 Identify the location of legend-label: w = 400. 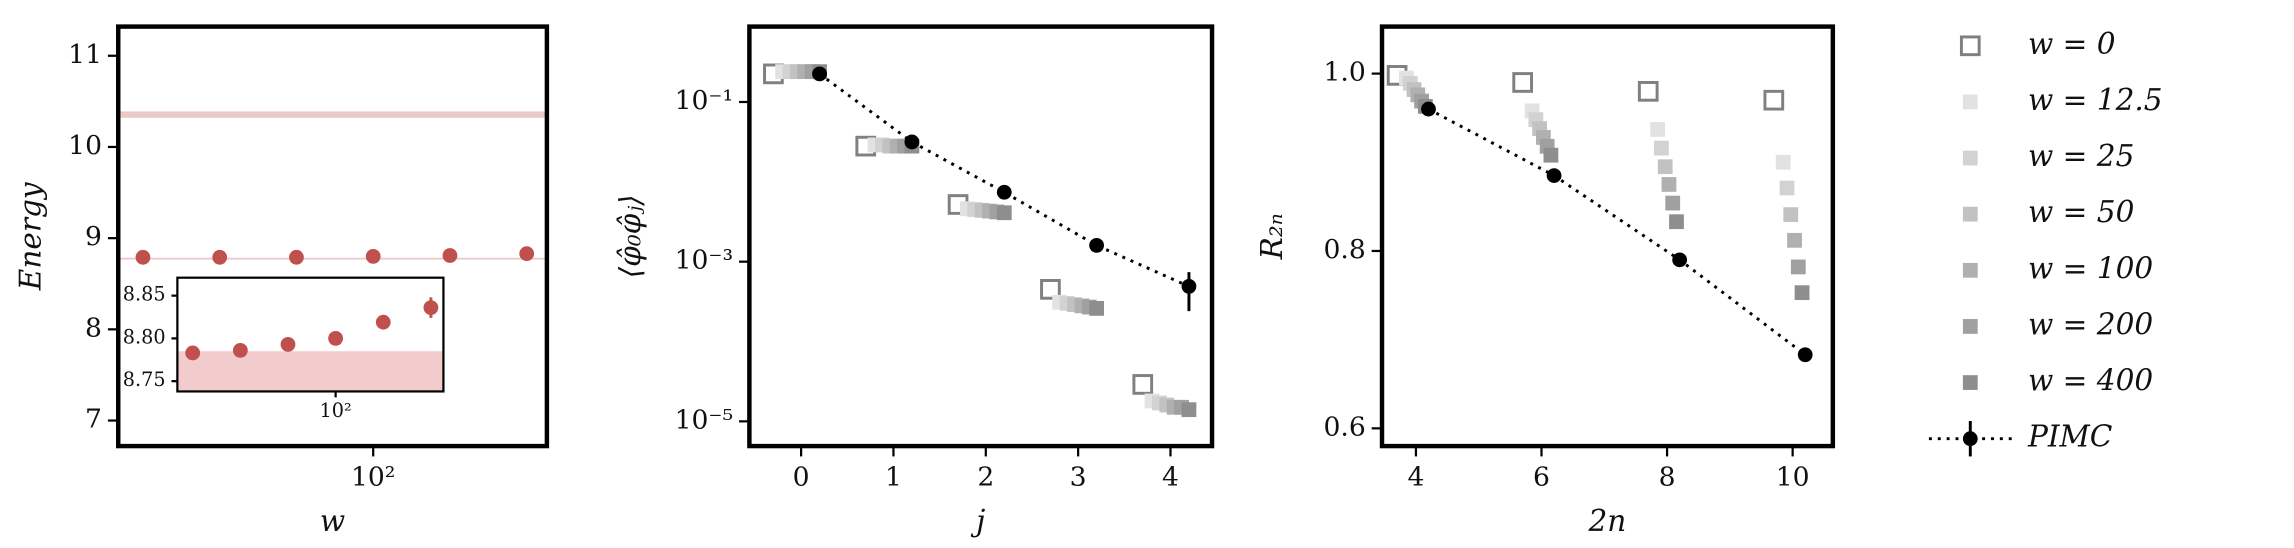
(2090, 381).